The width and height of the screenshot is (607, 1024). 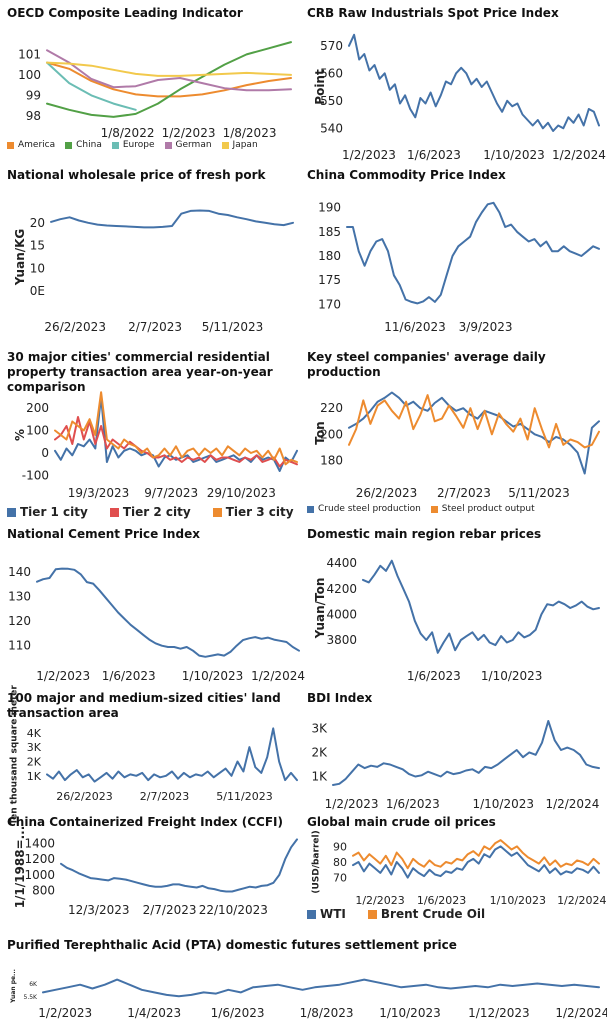 What do you see at coordinates (193, 145) in the screenshot?
I see `legend-label: German` at bounding box center [193, 145].